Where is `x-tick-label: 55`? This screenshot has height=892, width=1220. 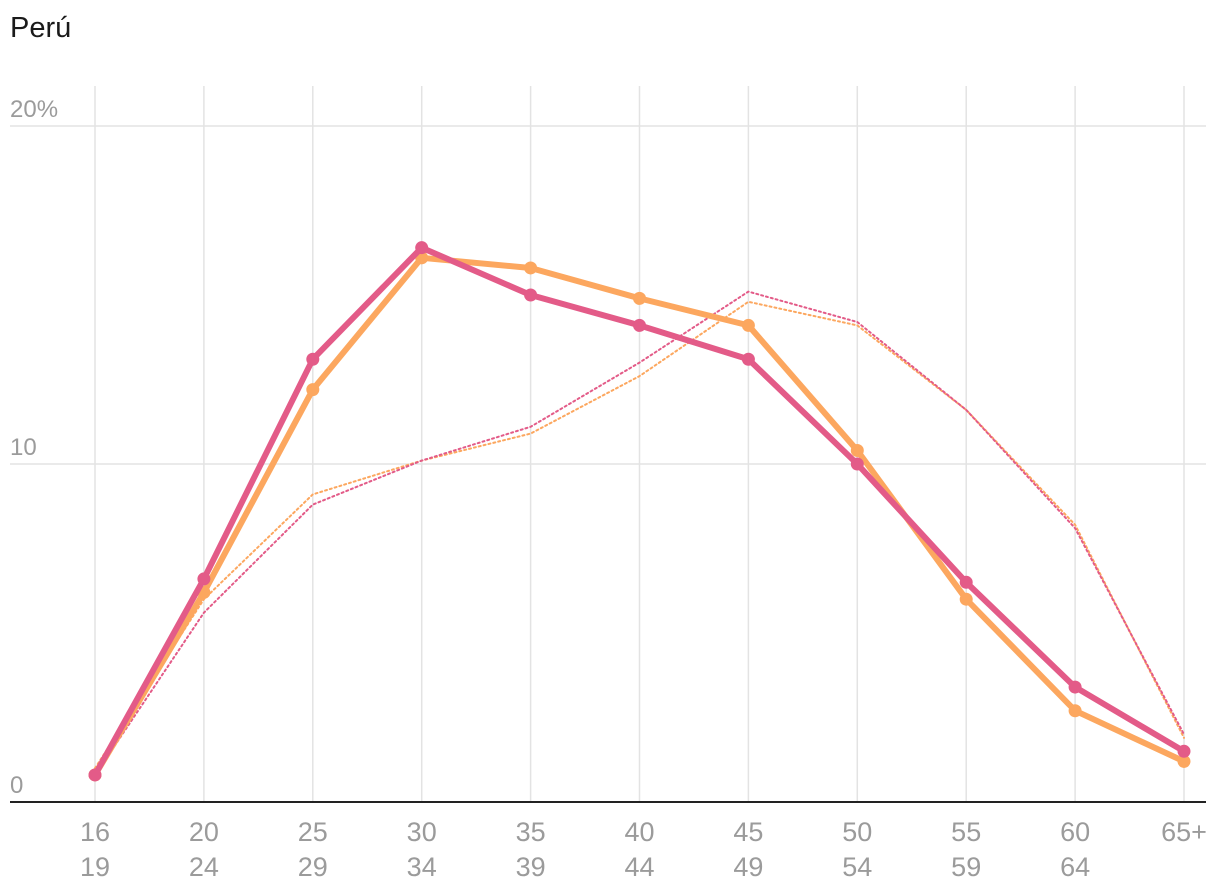
x-tick-label: 55 is located at coordinates (966, 832).